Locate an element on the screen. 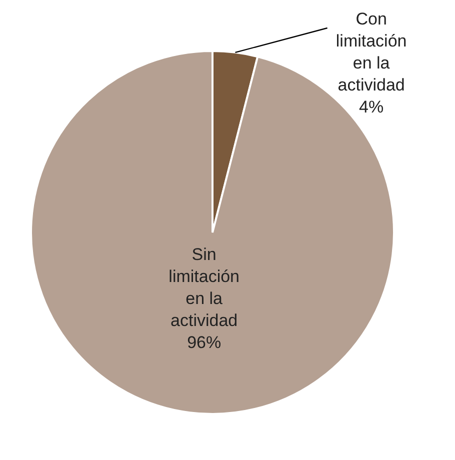 Image resolution: width=455 pixels, height=460 pixels. data-label: 96% is located at coordinates (204, 342).